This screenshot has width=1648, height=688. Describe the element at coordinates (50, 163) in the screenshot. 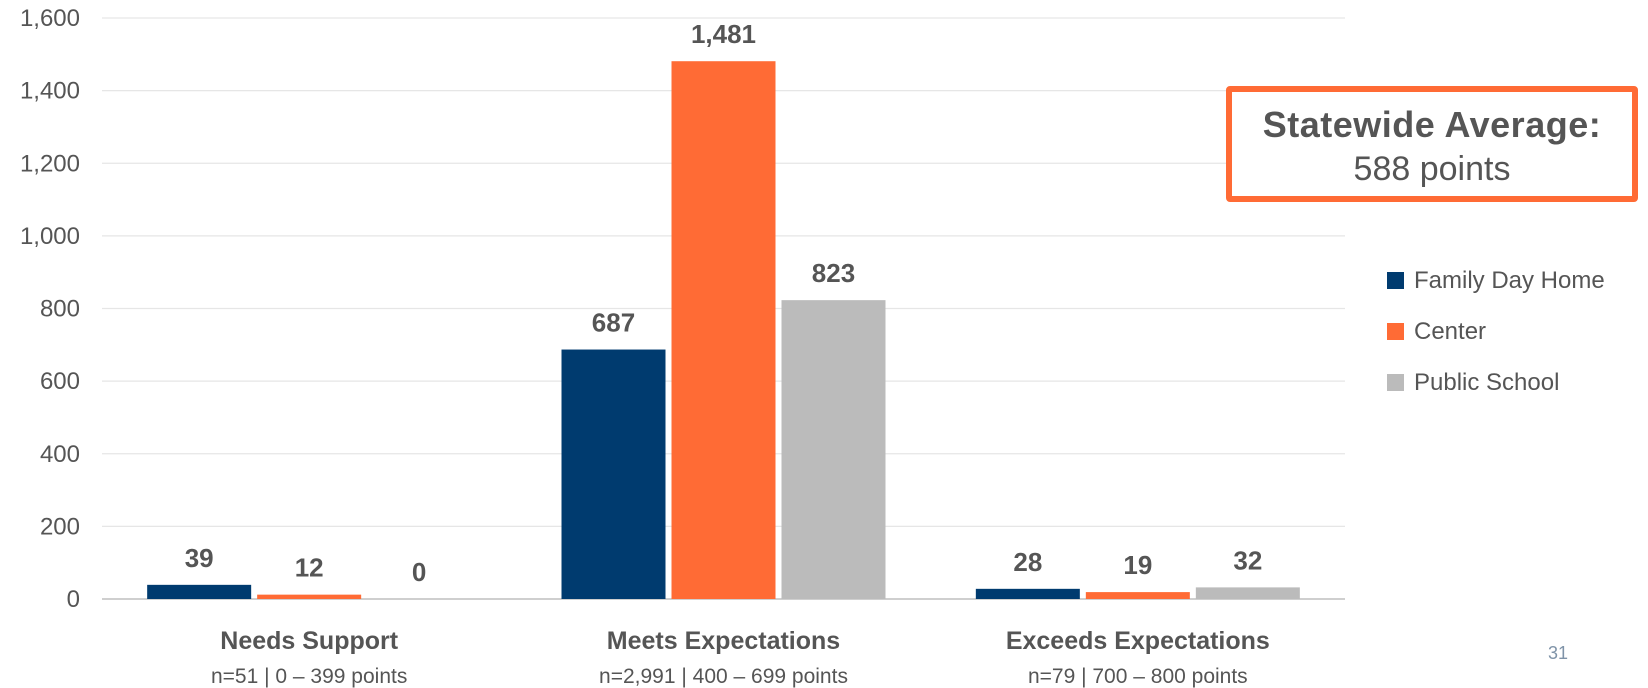

I see `y-tick-label: 1,200` at that location.